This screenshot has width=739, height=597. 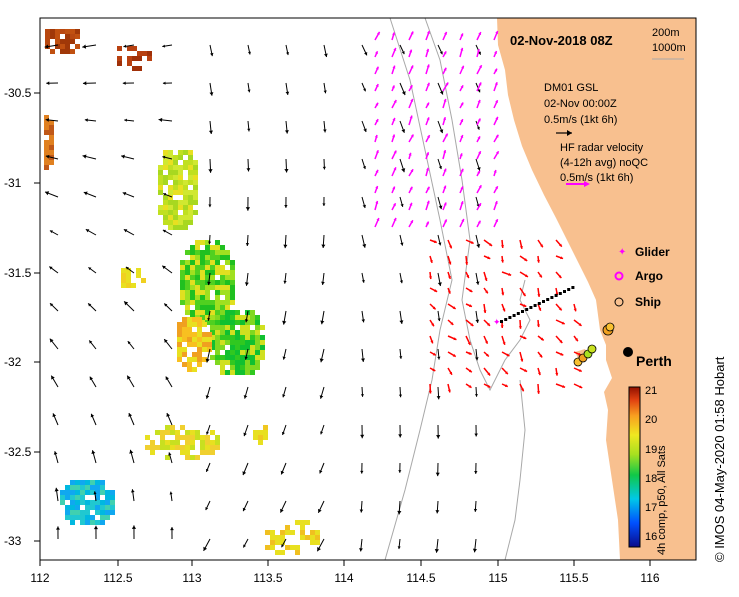 What do you see at coordinates (556, 295) in the screenshot?
I see `glider-position` at bounding box center [556, 295].